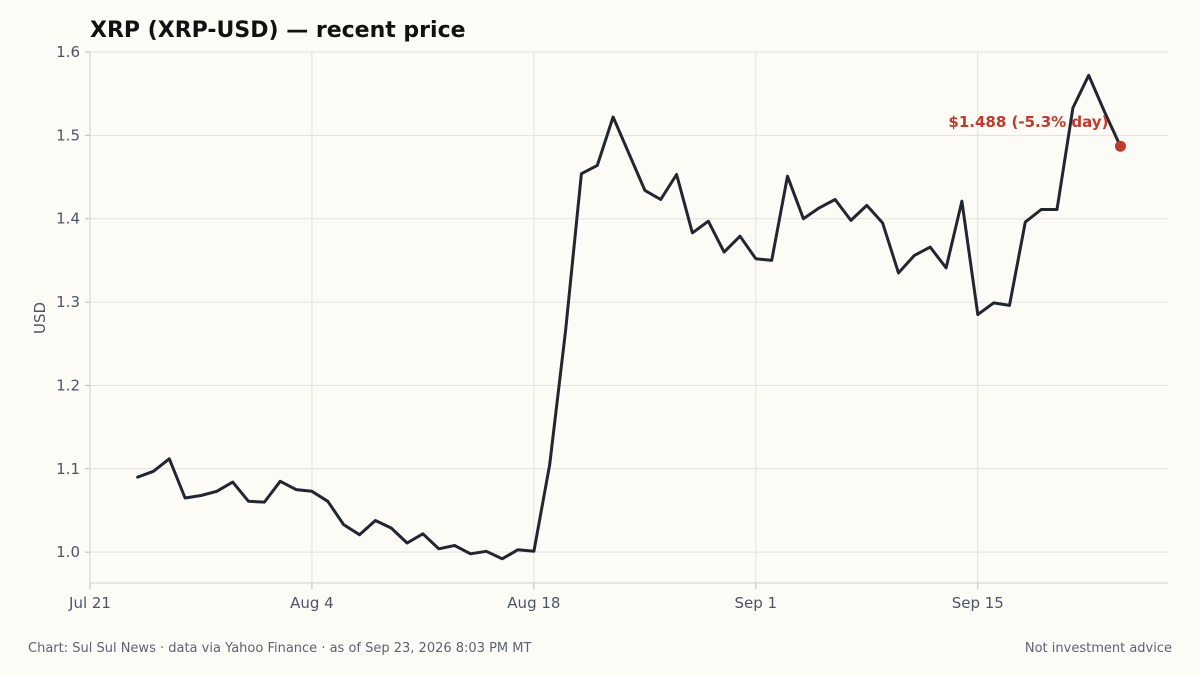  What do you see at coordinates (68, 302) in the screenshot?
I see `y-tick-label: 1.3` at bounding box center [68, 302].